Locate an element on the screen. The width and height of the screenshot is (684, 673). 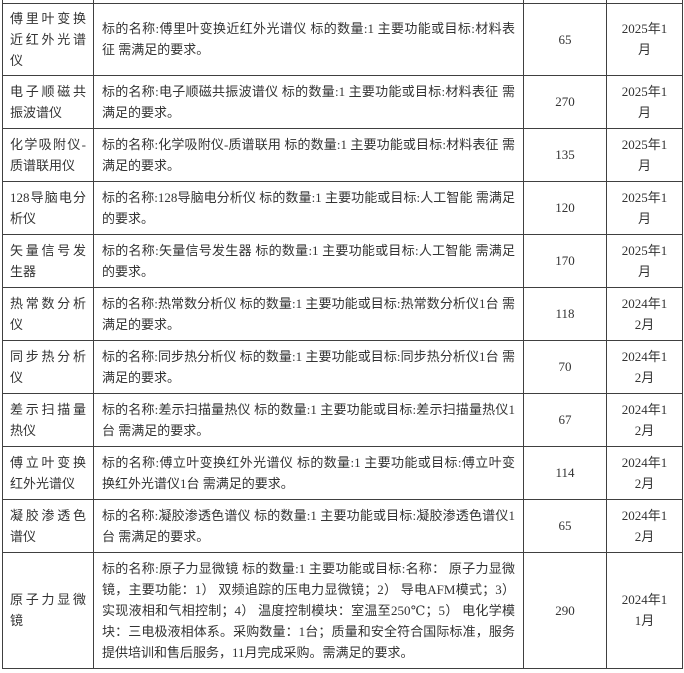
budget-amount: 290 is located at coordinates (565, 610).